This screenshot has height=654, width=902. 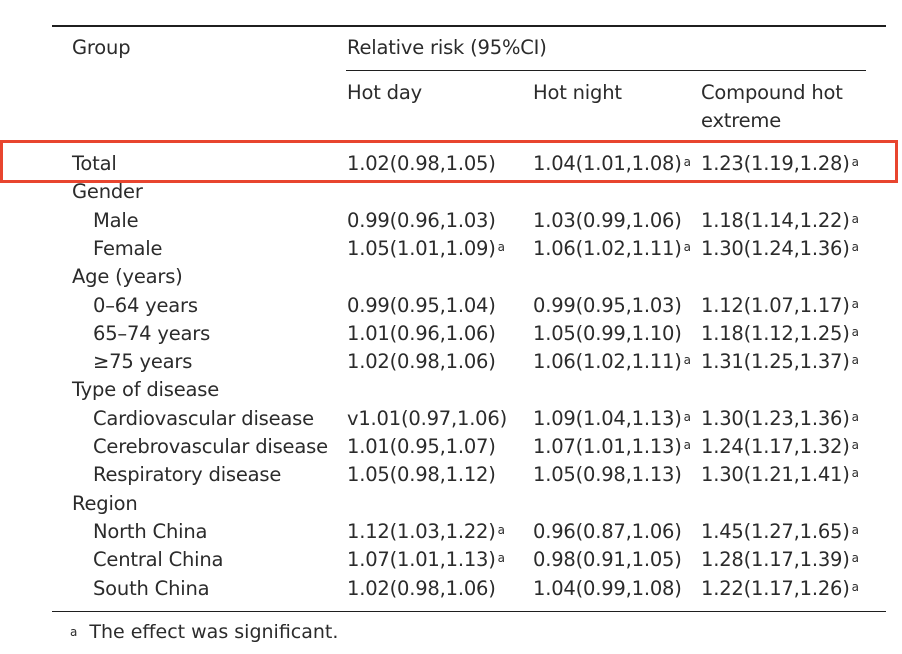 I want to click on cell-hot-day: 1.05(0.98,1.12), so click(x=421, y=475).